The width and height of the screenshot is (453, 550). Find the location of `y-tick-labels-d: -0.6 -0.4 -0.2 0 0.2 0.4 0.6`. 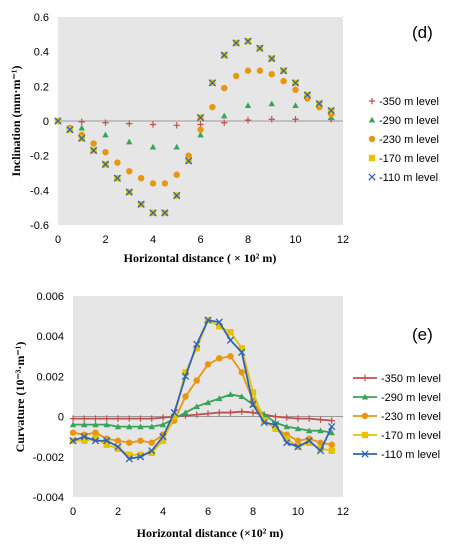

y-tick-labels-d: -0.6 -0.4 -0.2 0 0.2 0.4 0.6 is located at coordinates (39, 122).